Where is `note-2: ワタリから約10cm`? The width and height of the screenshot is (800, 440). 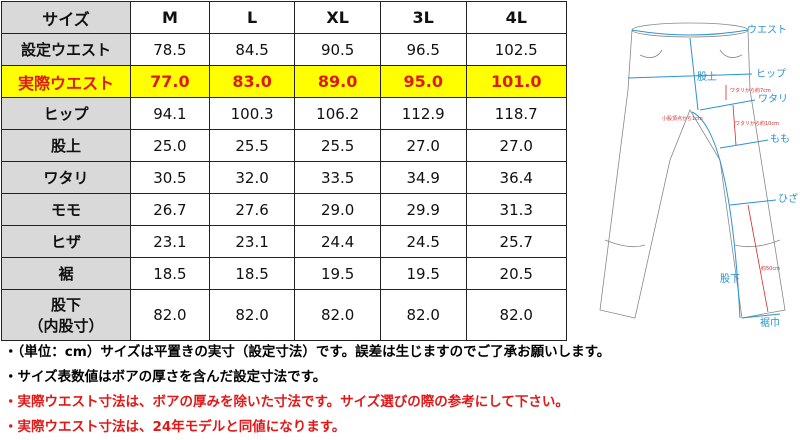
note-2: ワタリから約10cm is located at coordinates (757, 123).